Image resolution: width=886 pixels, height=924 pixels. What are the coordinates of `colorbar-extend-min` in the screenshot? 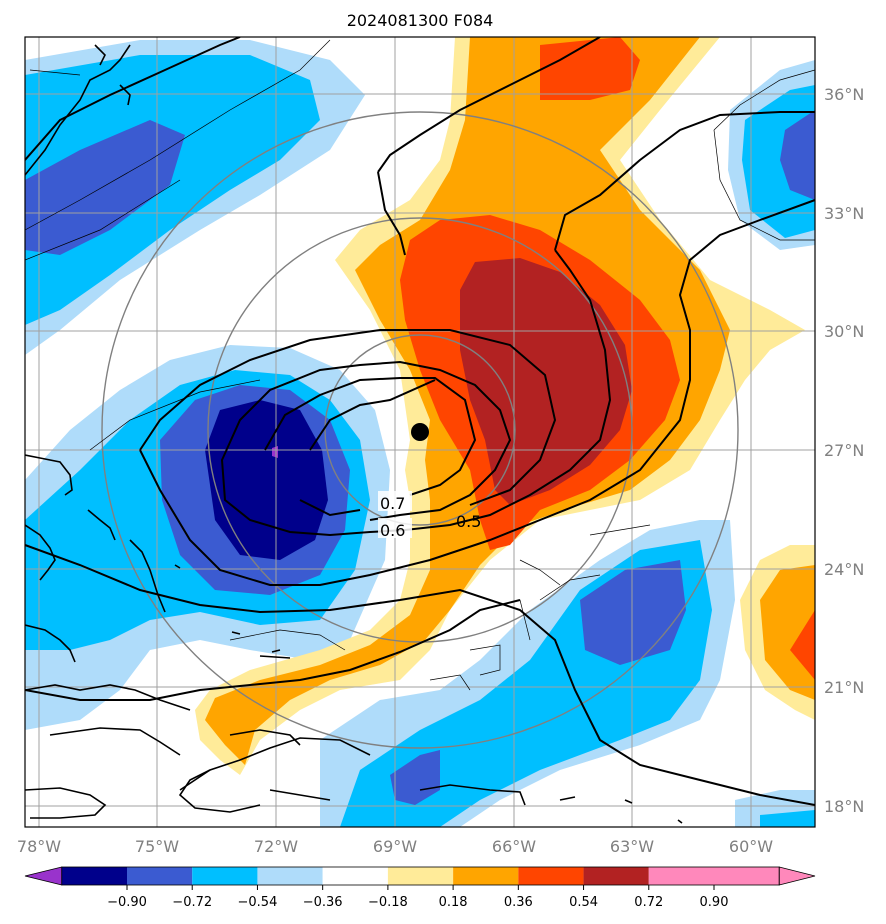 It's located at (43, 876).